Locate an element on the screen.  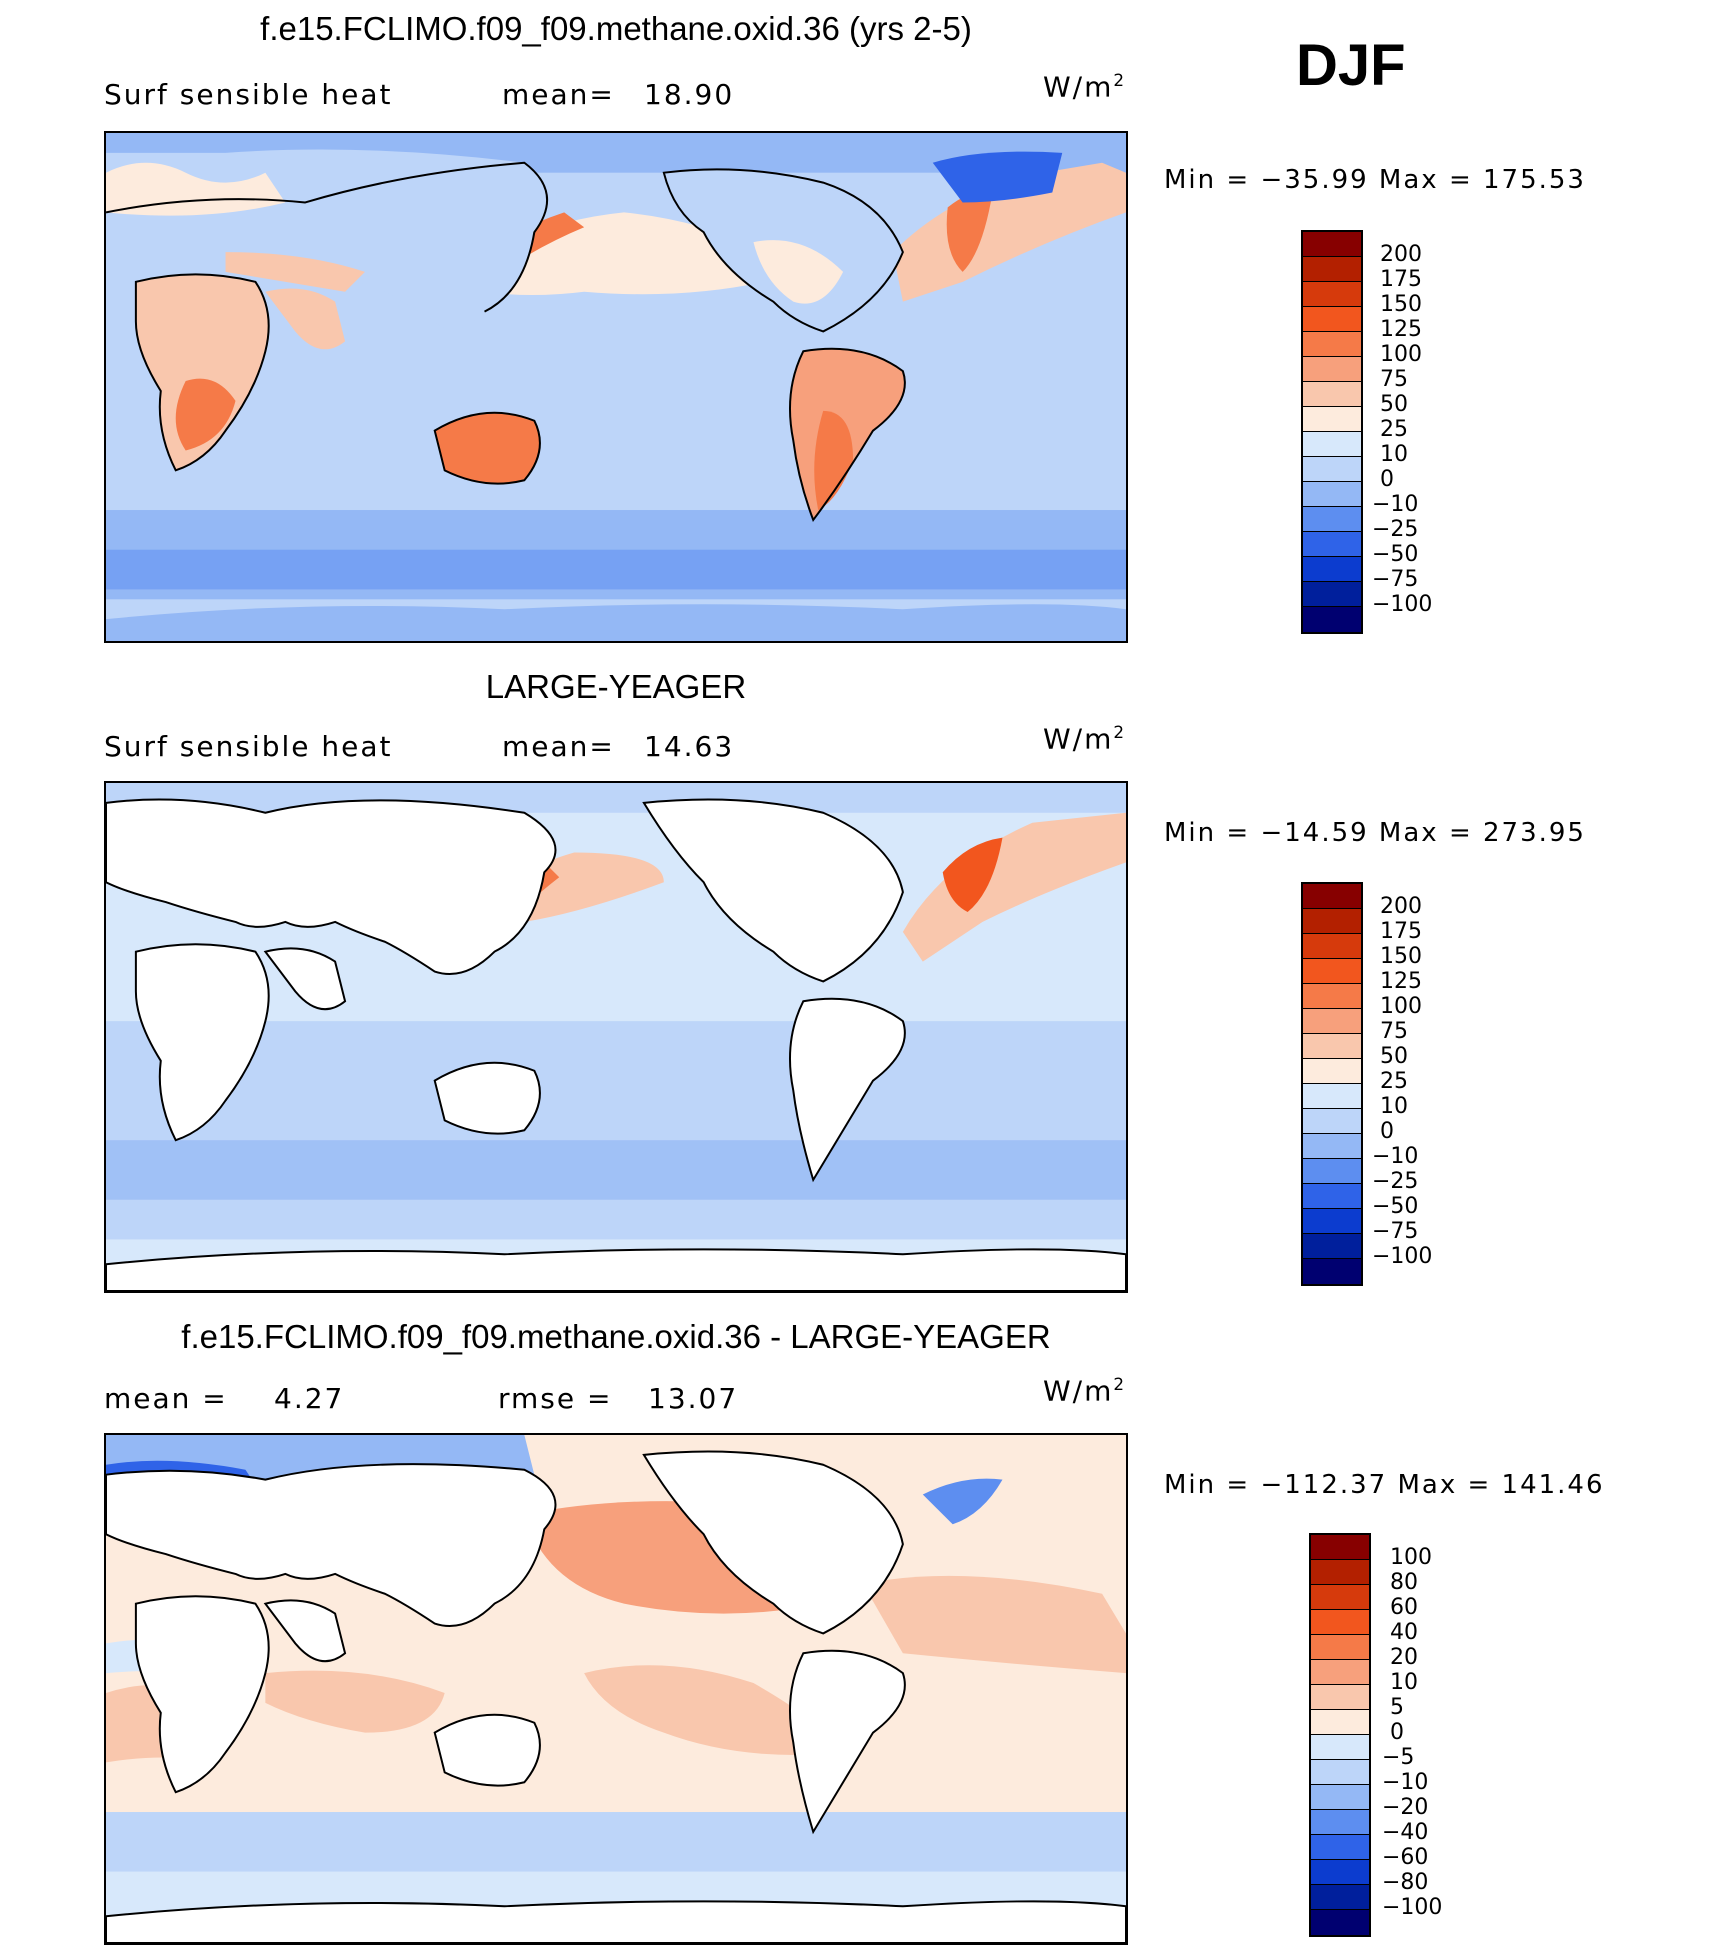
panel-1-variable: Surf sensible heat is located at coordinates (248, 94).